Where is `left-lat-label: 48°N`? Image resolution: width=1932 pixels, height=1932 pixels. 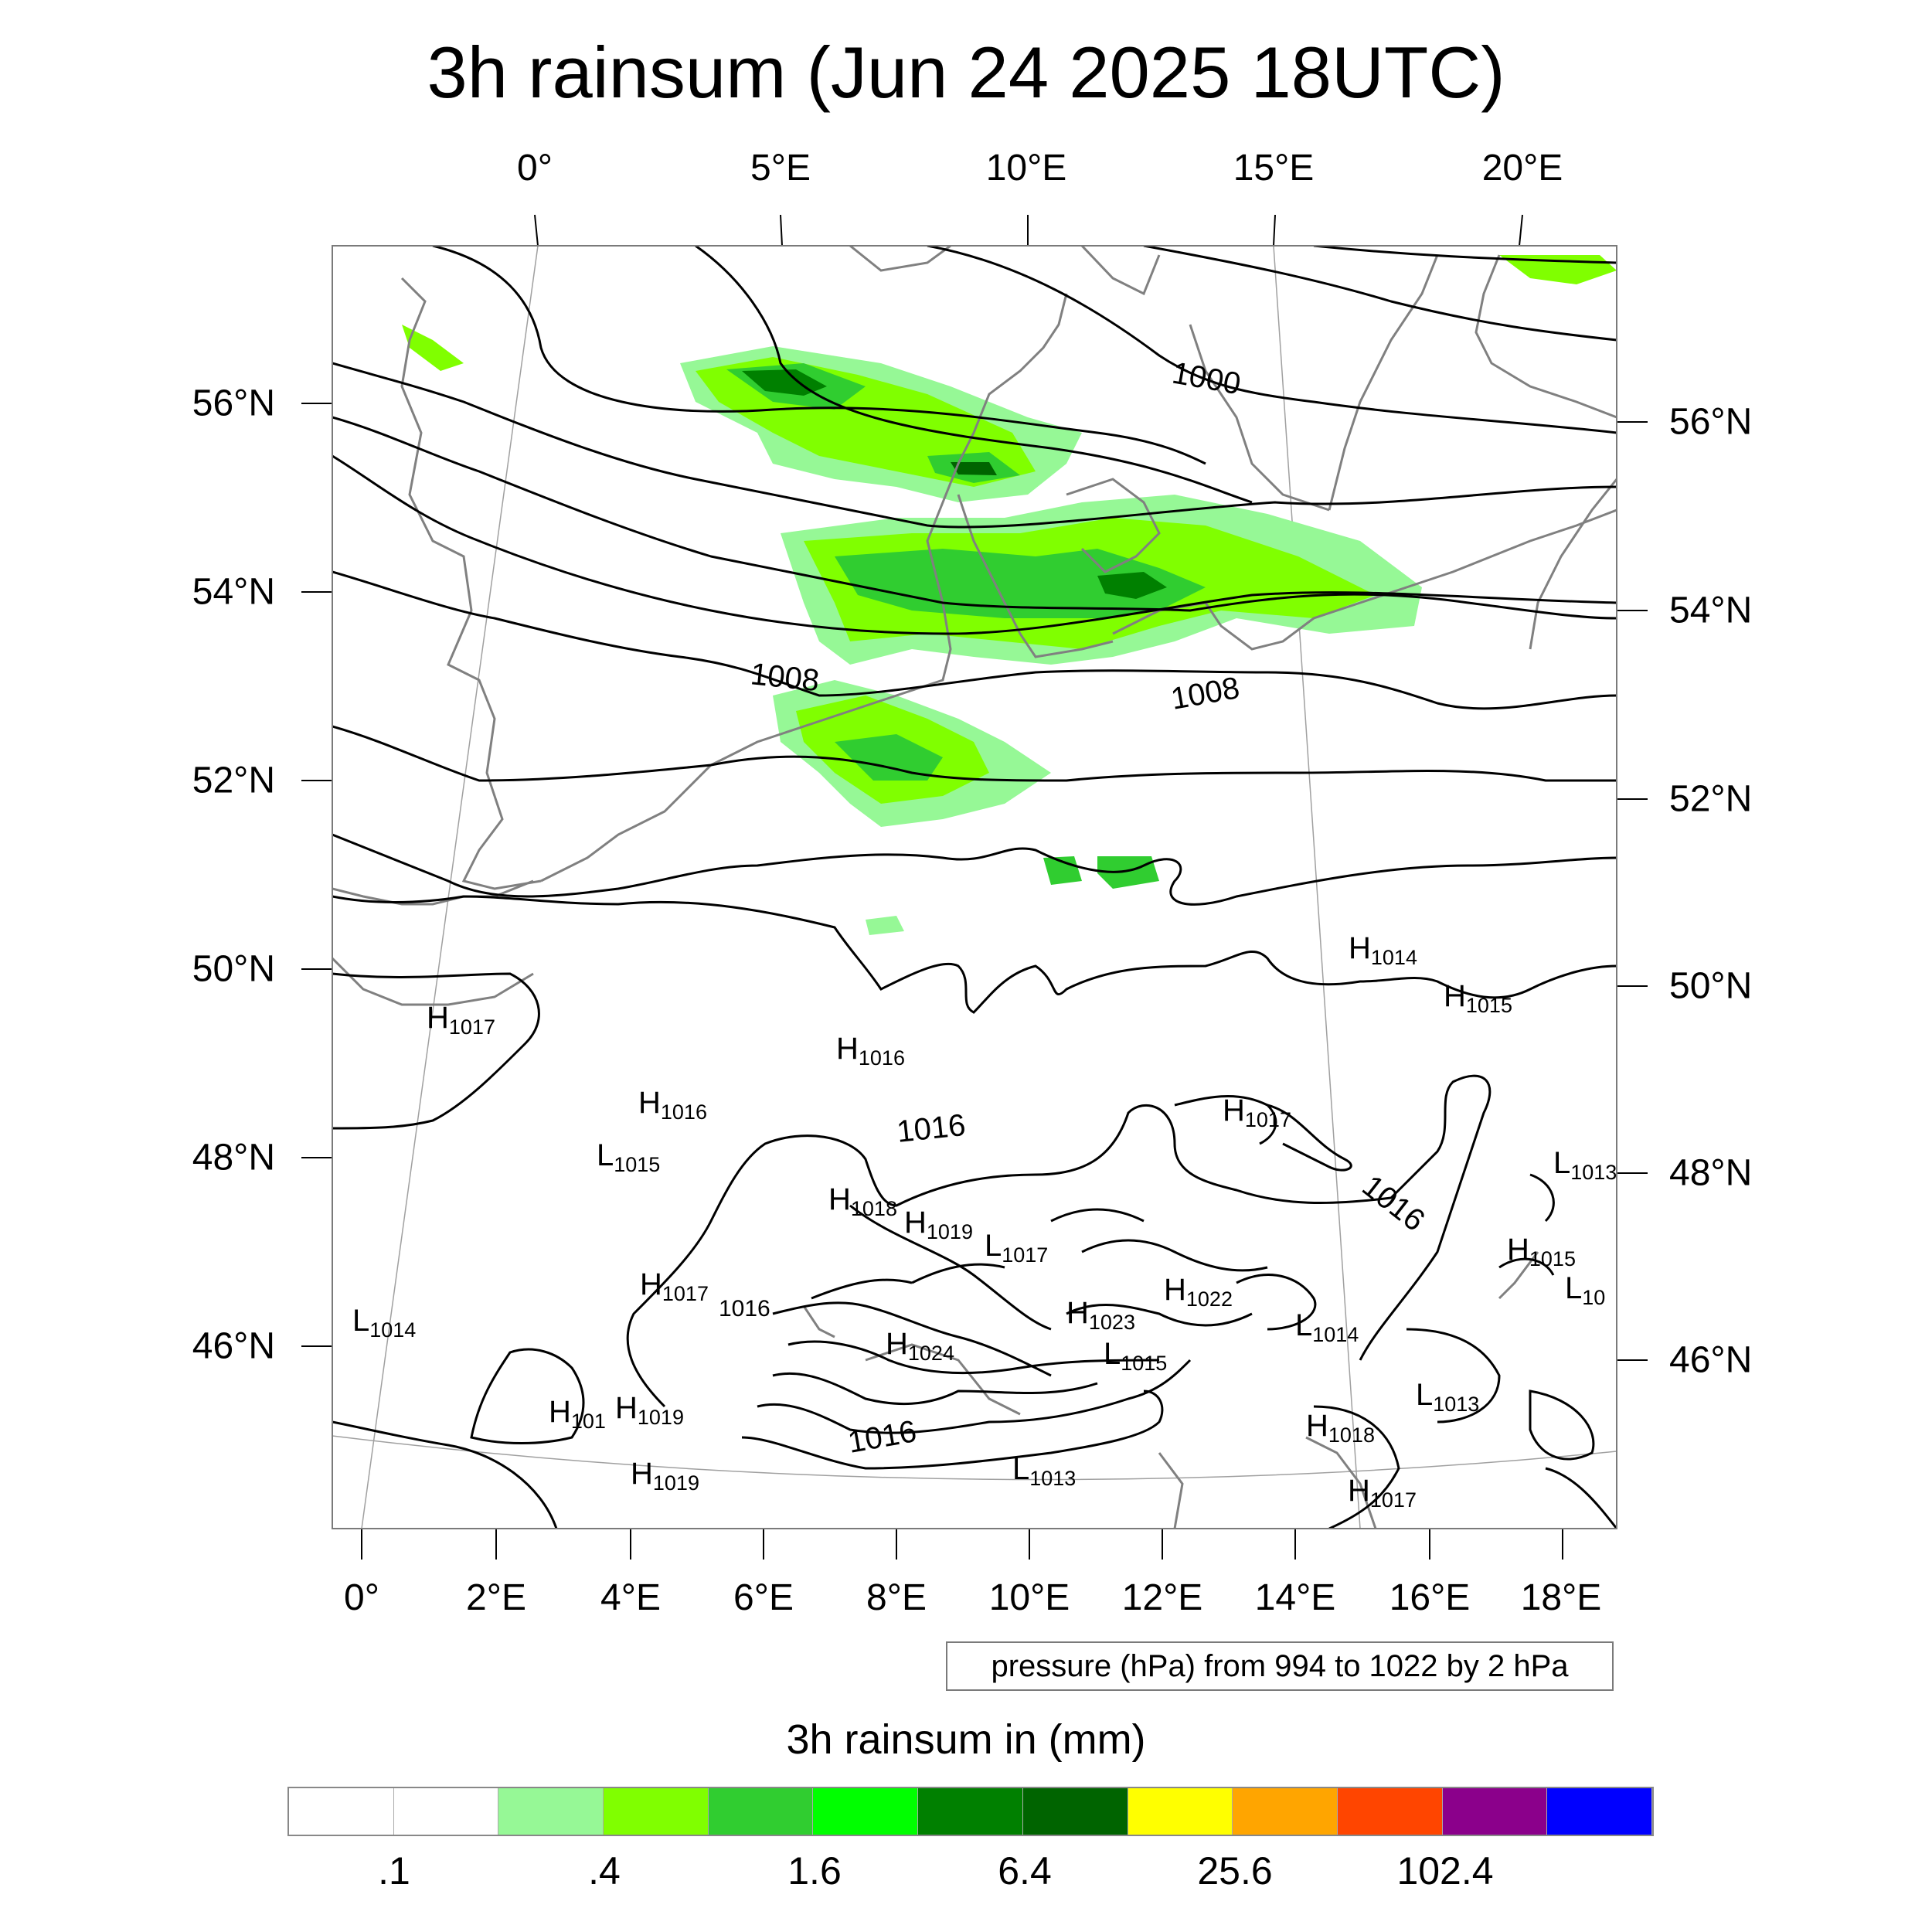
left-lat-label: 48°N is located at coordinates (234, 1158).